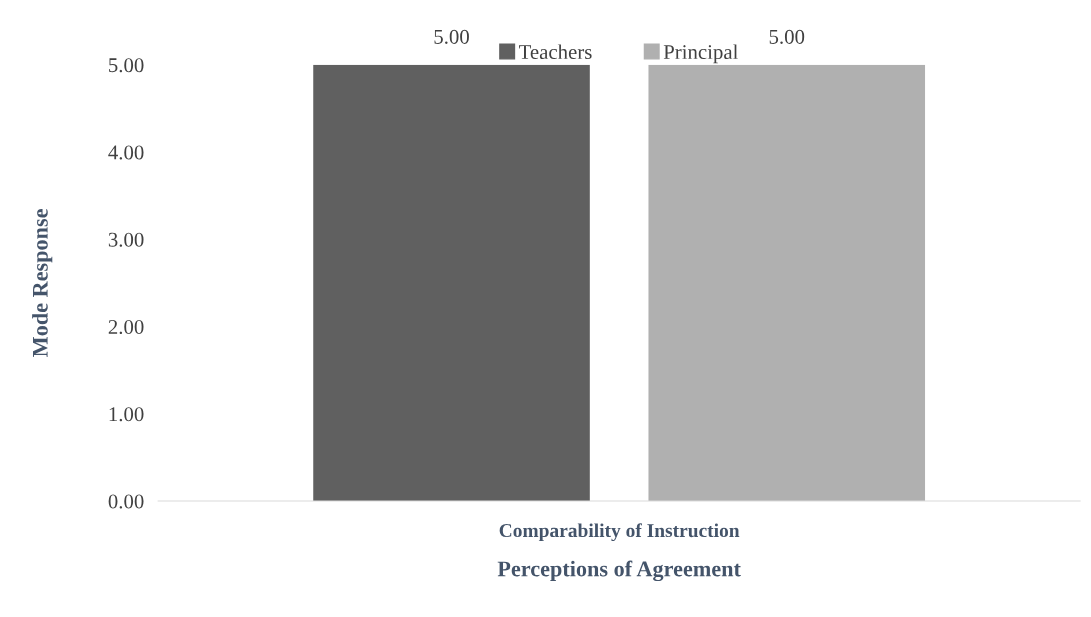 The width and height of the screenshot is (1091, 617). I want to click on y-tick-label: 1.00, so click(126, 414).